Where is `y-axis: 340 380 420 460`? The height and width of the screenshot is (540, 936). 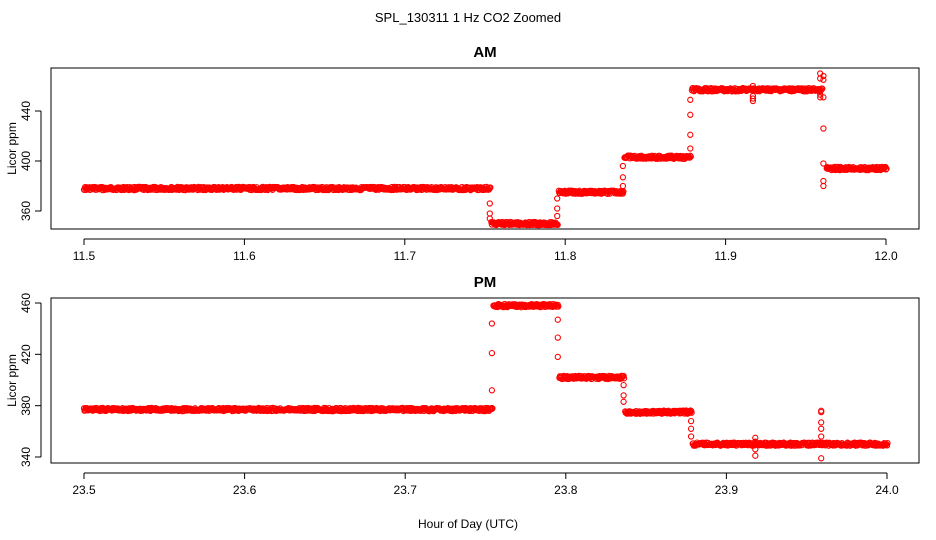
y-axis: 340 380 420 460 is located at coordinates (30, 380).